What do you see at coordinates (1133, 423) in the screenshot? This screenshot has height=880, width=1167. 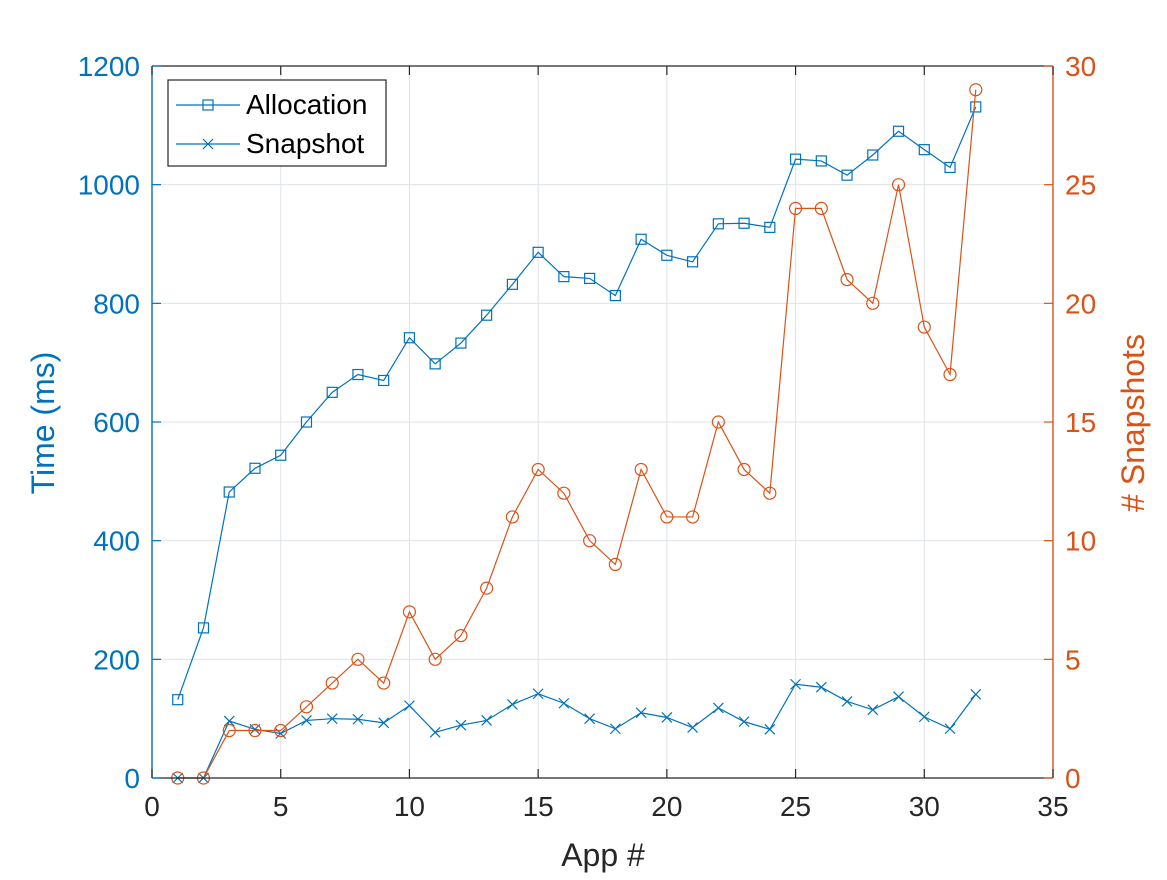 I see `y-axis-right-label: # Snapshots` at bounding box center [1133, 423].